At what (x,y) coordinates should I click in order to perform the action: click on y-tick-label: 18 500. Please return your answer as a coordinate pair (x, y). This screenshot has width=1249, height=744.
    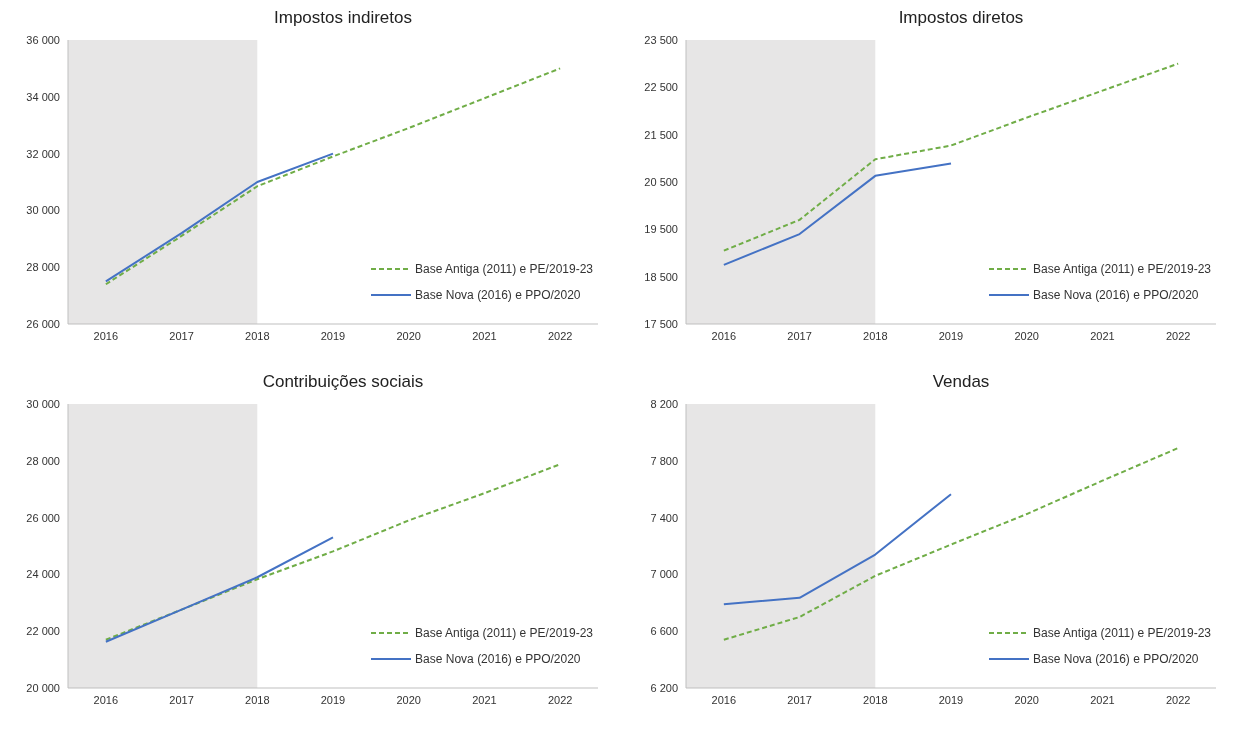
    Looking at the image, I should click on (661, 276).